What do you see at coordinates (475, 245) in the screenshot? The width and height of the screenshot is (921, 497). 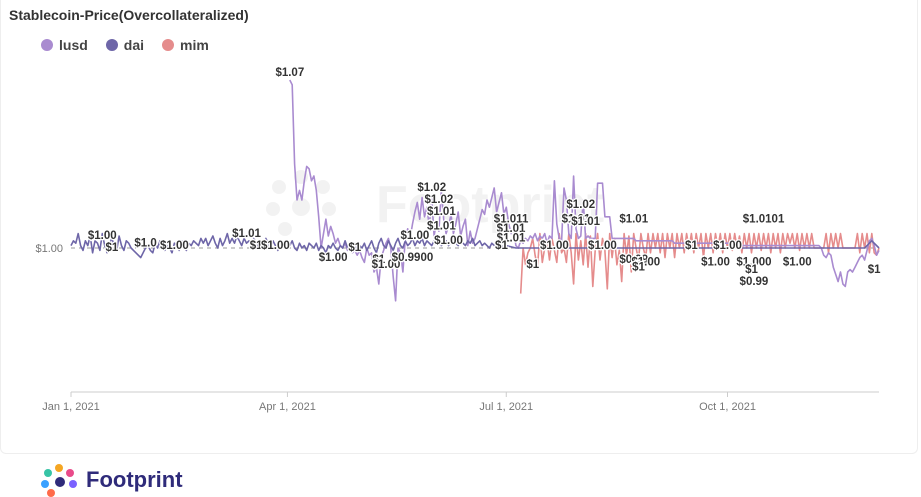 I see `series-line-dai` at bounding box center [475, 245].